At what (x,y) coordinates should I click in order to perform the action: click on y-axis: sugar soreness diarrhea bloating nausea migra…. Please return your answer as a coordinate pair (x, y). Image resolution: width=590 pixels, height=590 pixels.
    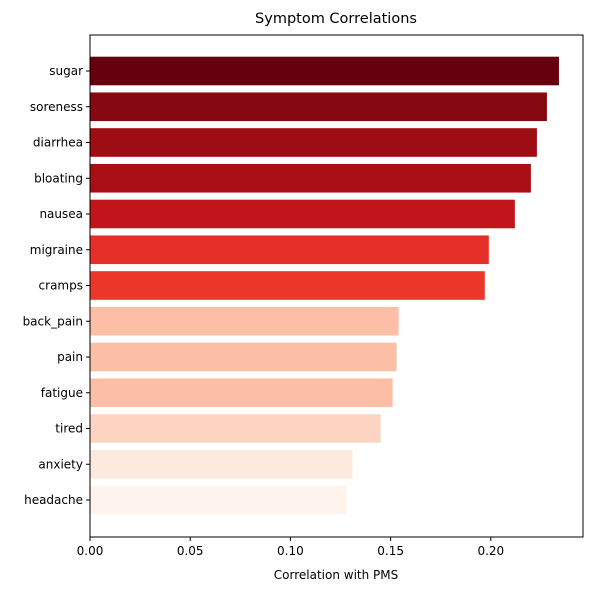
    Looking at the image, I should click on (56, 285).